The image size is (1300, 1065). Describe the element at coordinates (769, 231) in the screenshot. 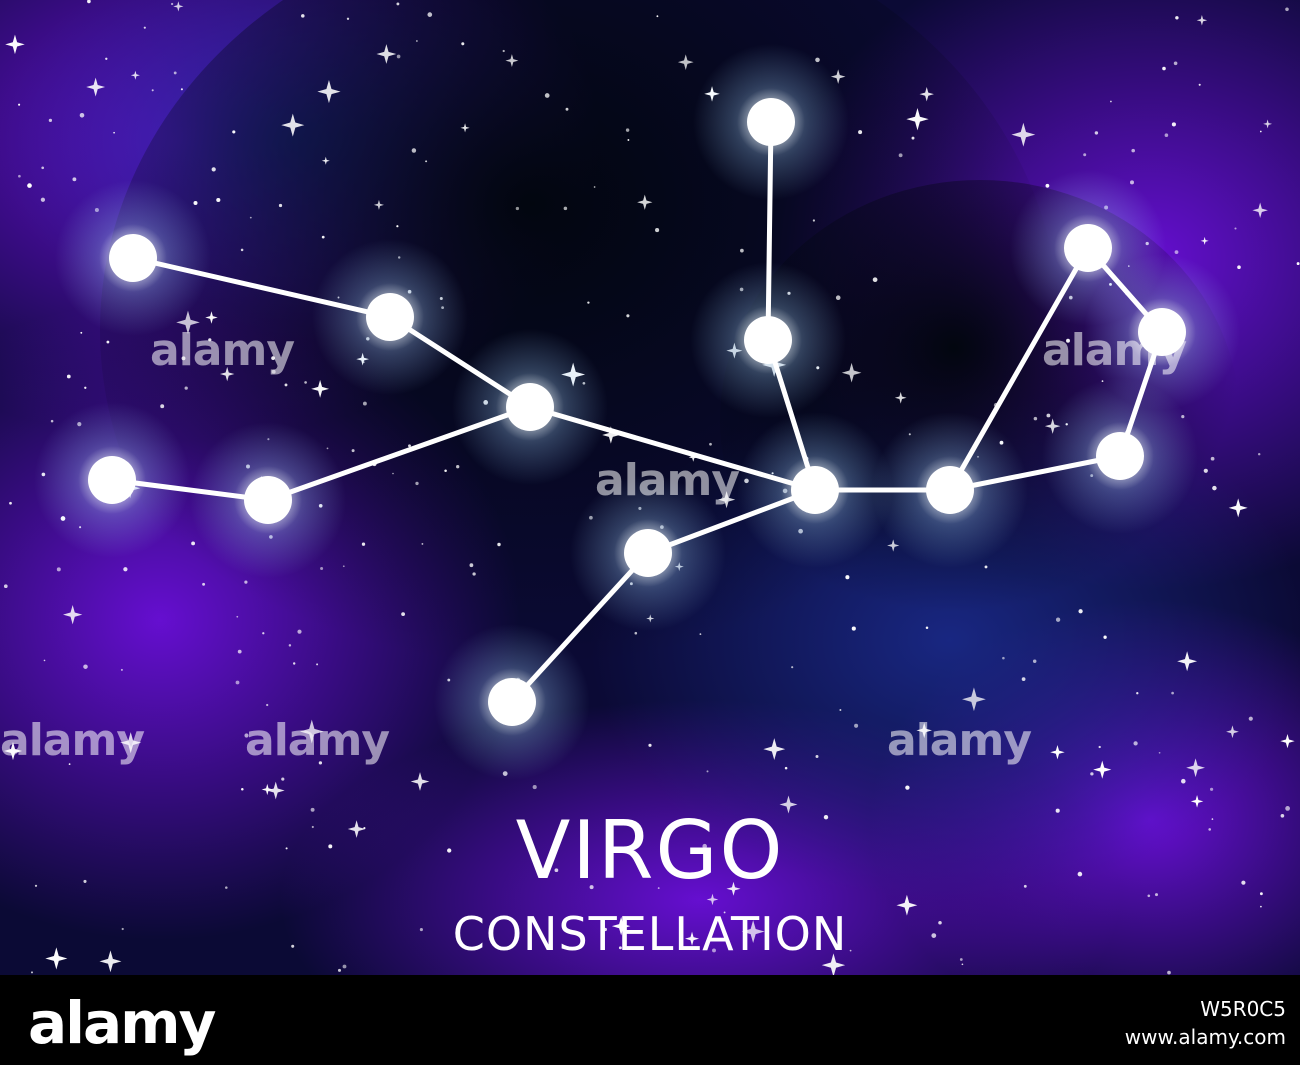

I see `constellation-line` at that location.